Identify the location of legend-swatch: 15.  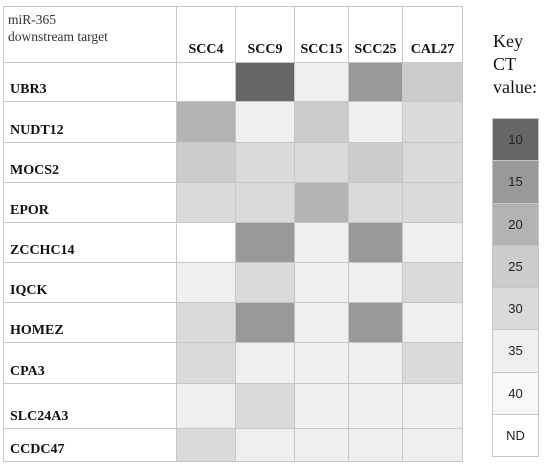
(515, 182).